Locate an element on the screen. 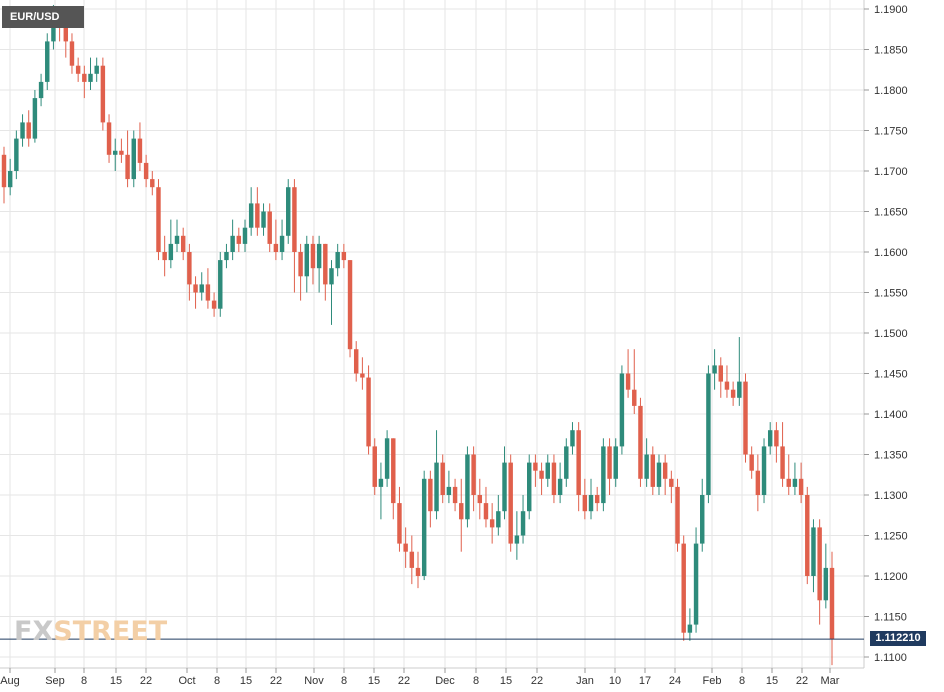 The width and height of the screenshot is (944, 692). x-tick-label: 8 is located at coordinates (742, 681).